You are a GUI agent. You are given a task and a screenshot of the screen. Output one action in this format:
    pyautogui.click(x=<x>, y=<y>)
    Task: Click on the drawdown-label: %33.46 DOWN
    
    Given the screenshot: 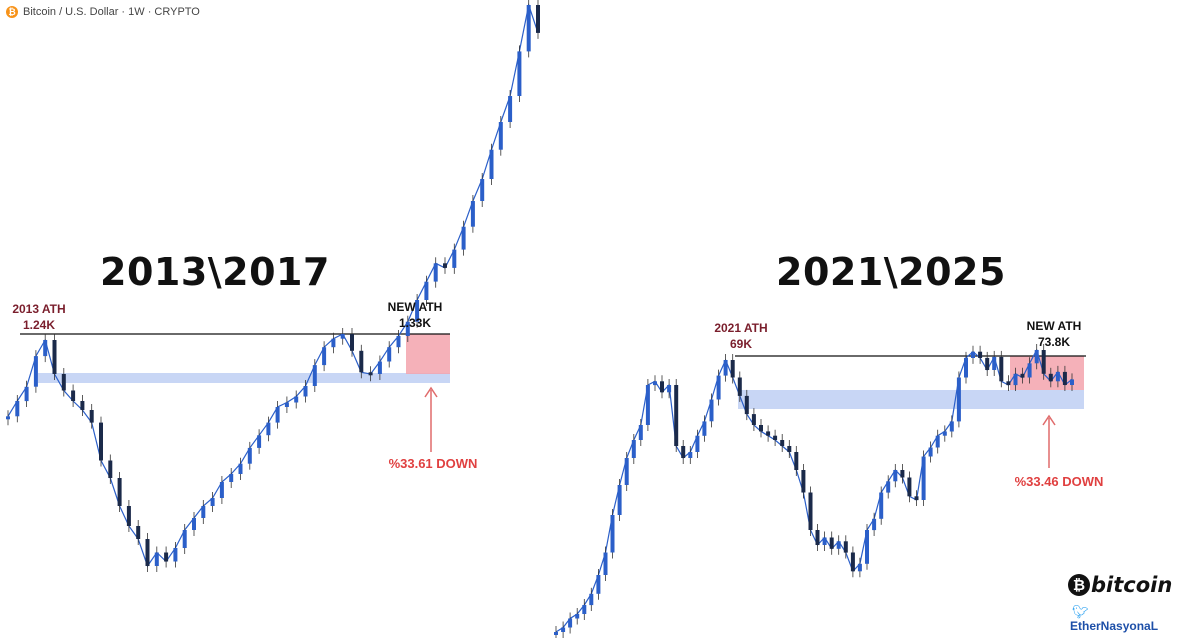 What is the action you would take?
    pyautogui.click(x=1059, y=481)
    